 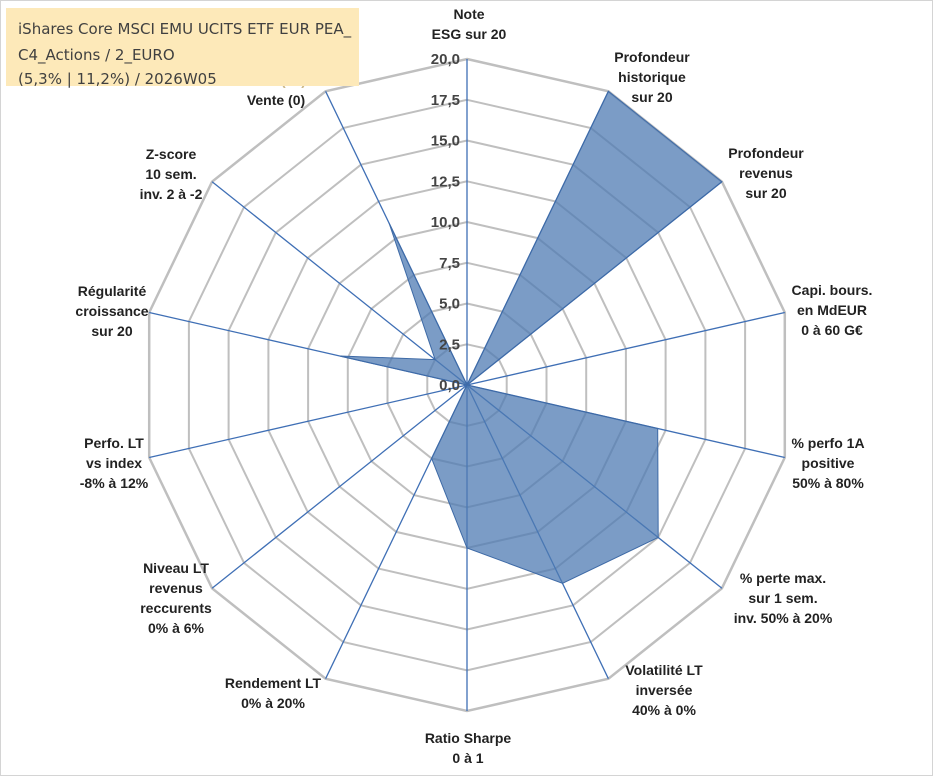 What do you see at coordinates (445, 141) in the screenshot?
I see `tick-label: 15,0` at bounding box center [445, 141].